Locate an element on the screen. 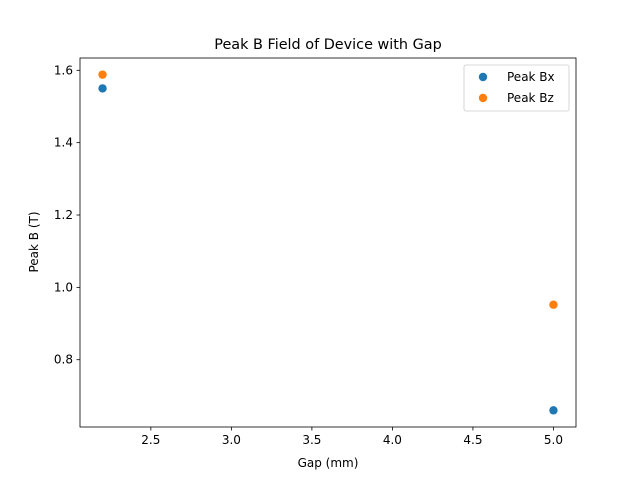 This screenshot has width=640, height=480. y-tick-label: 1.2 is located at coordinates (63, 215).